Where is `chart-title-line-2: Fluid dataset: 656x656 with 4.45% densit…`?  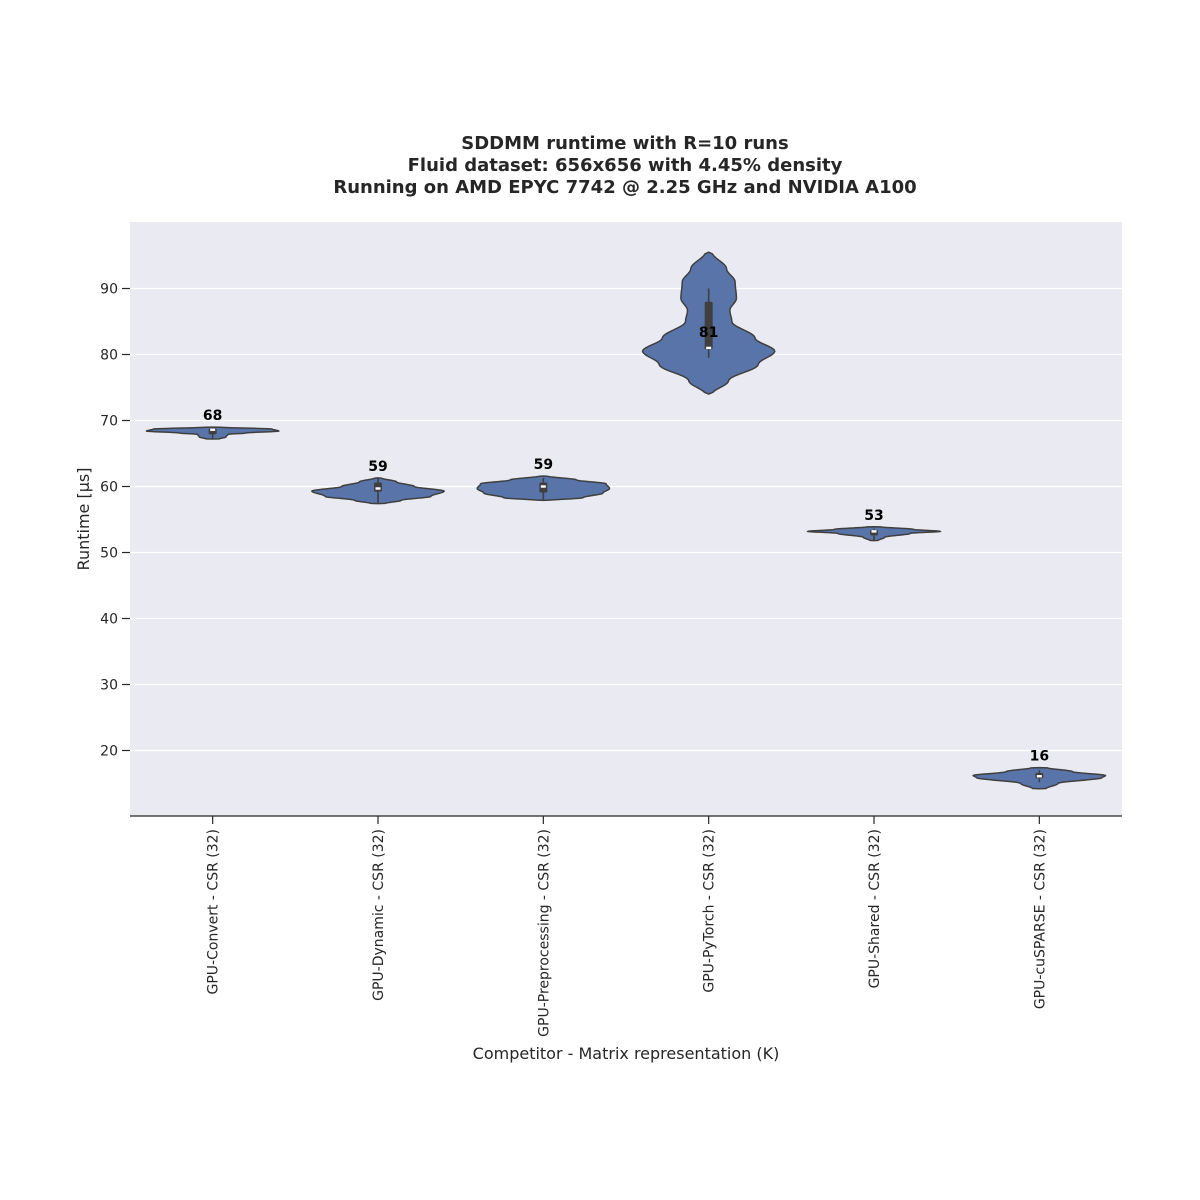
chart-title-line-2: Fluid dataset: 656x656 with 4.45% densit… is located at coordinates (625, 165).